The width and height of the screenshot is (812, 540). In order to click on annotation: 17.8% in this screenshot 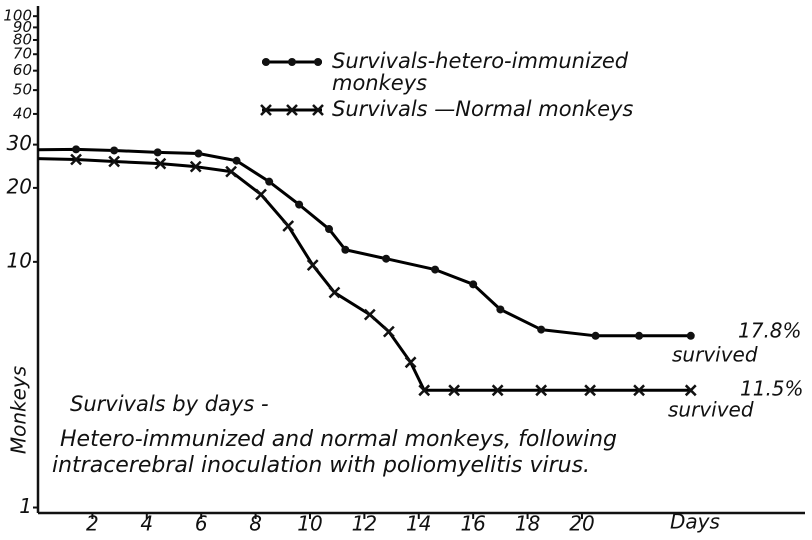, I will do `click(770, 331)`.